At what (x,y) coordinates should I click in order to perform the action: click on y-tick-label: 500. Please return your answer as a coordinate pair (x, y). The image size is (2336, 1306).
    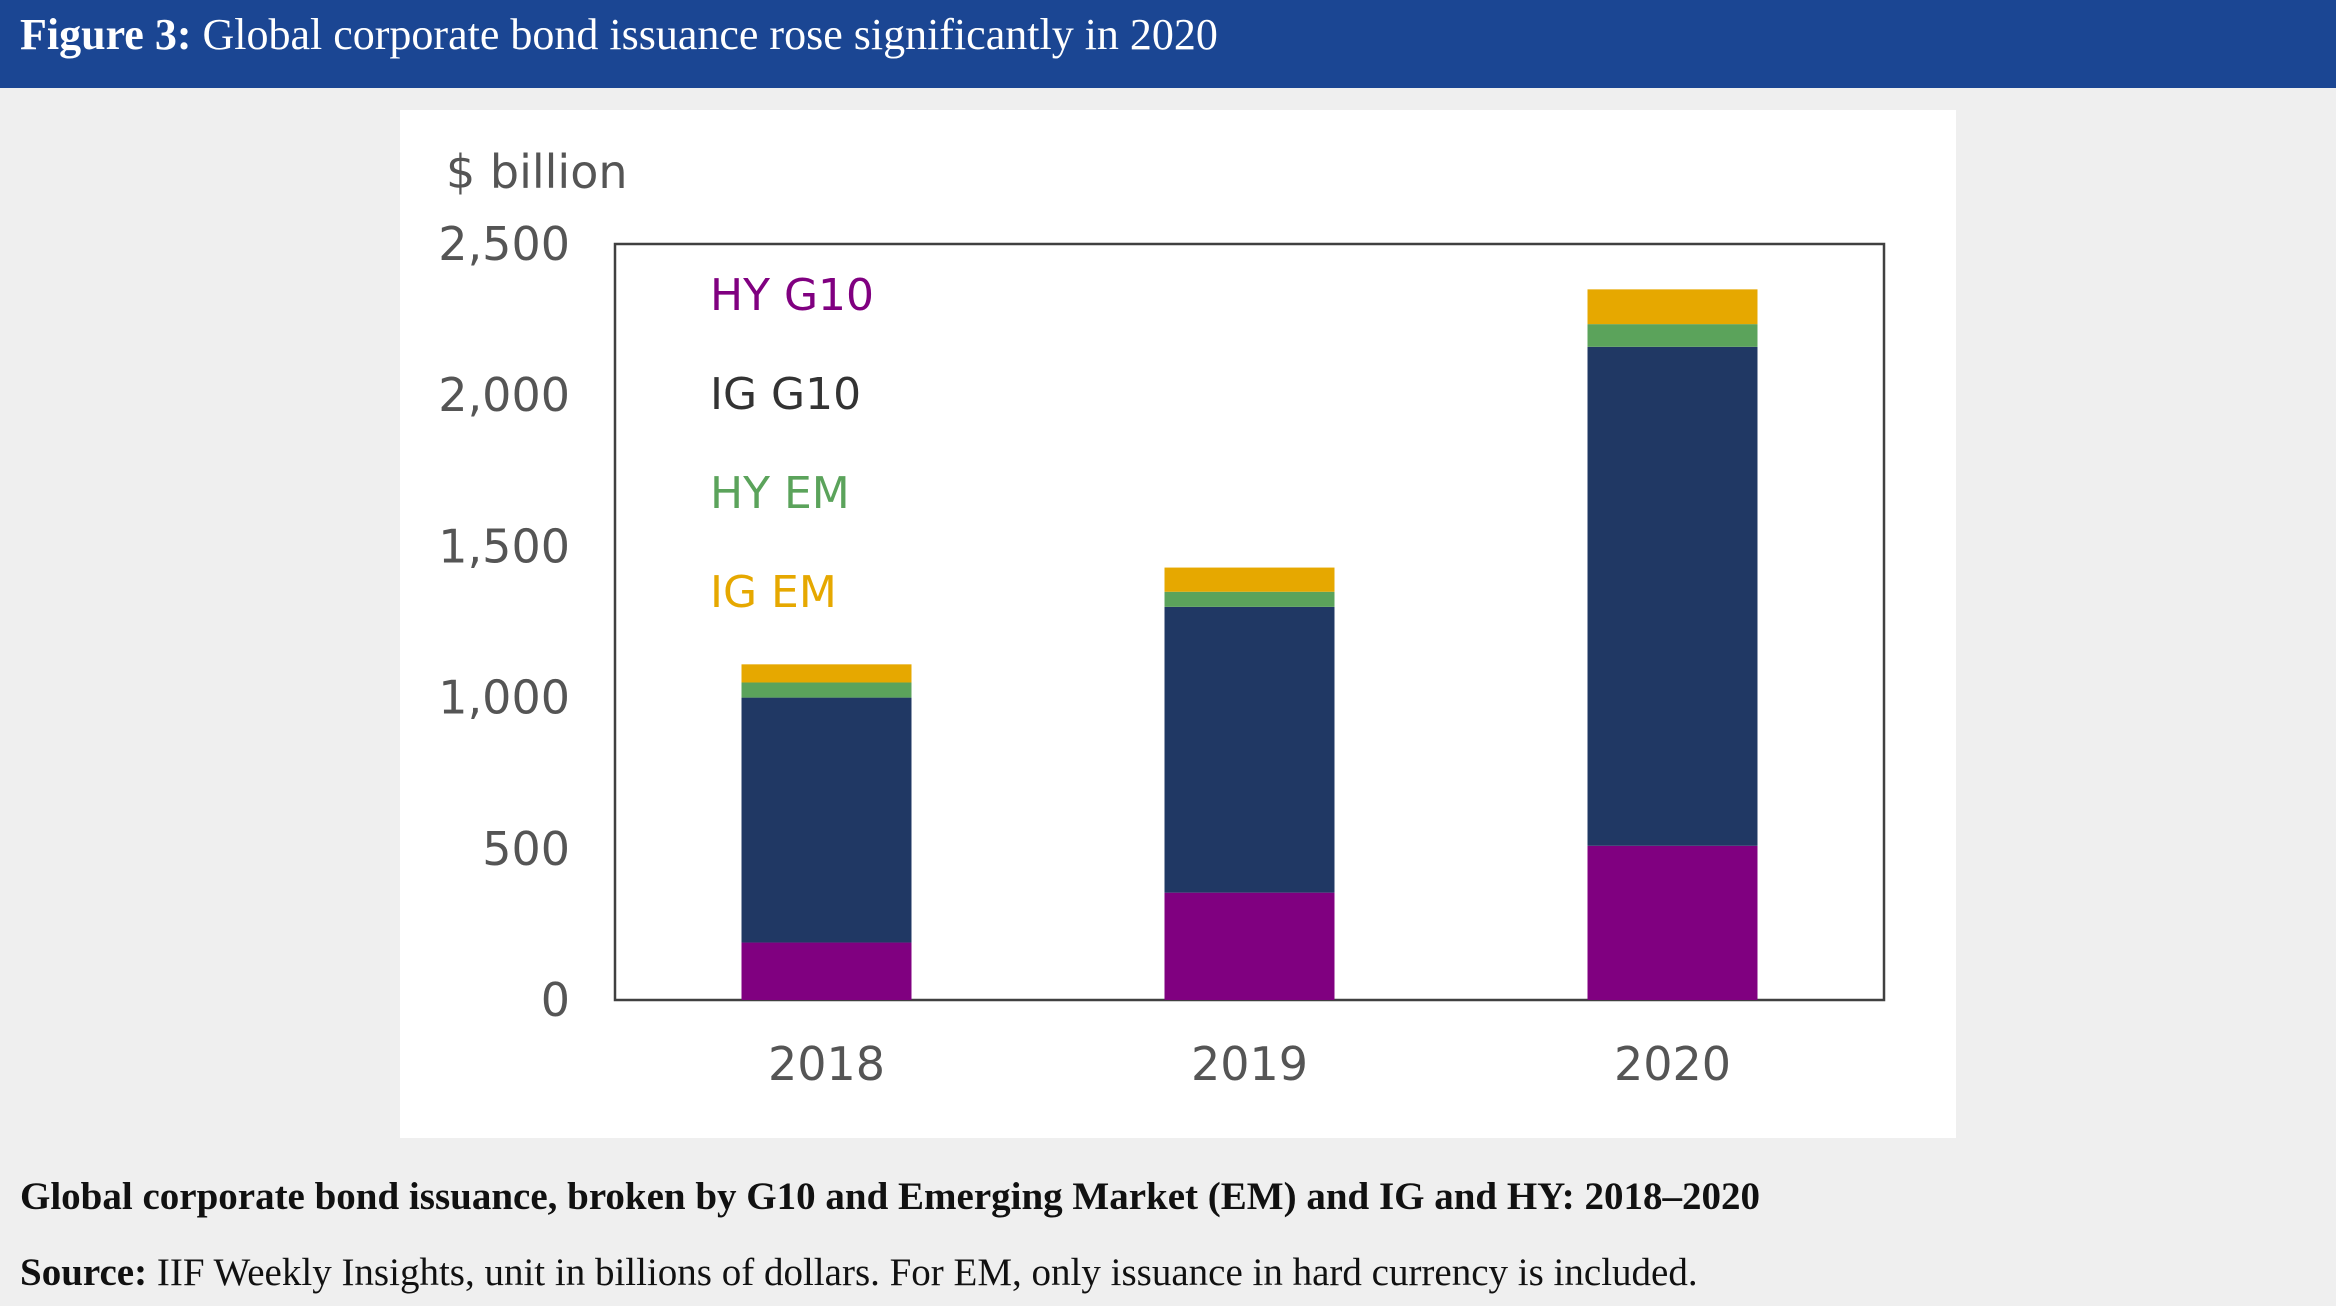
    Looking at the image, I should click on (526, 849).